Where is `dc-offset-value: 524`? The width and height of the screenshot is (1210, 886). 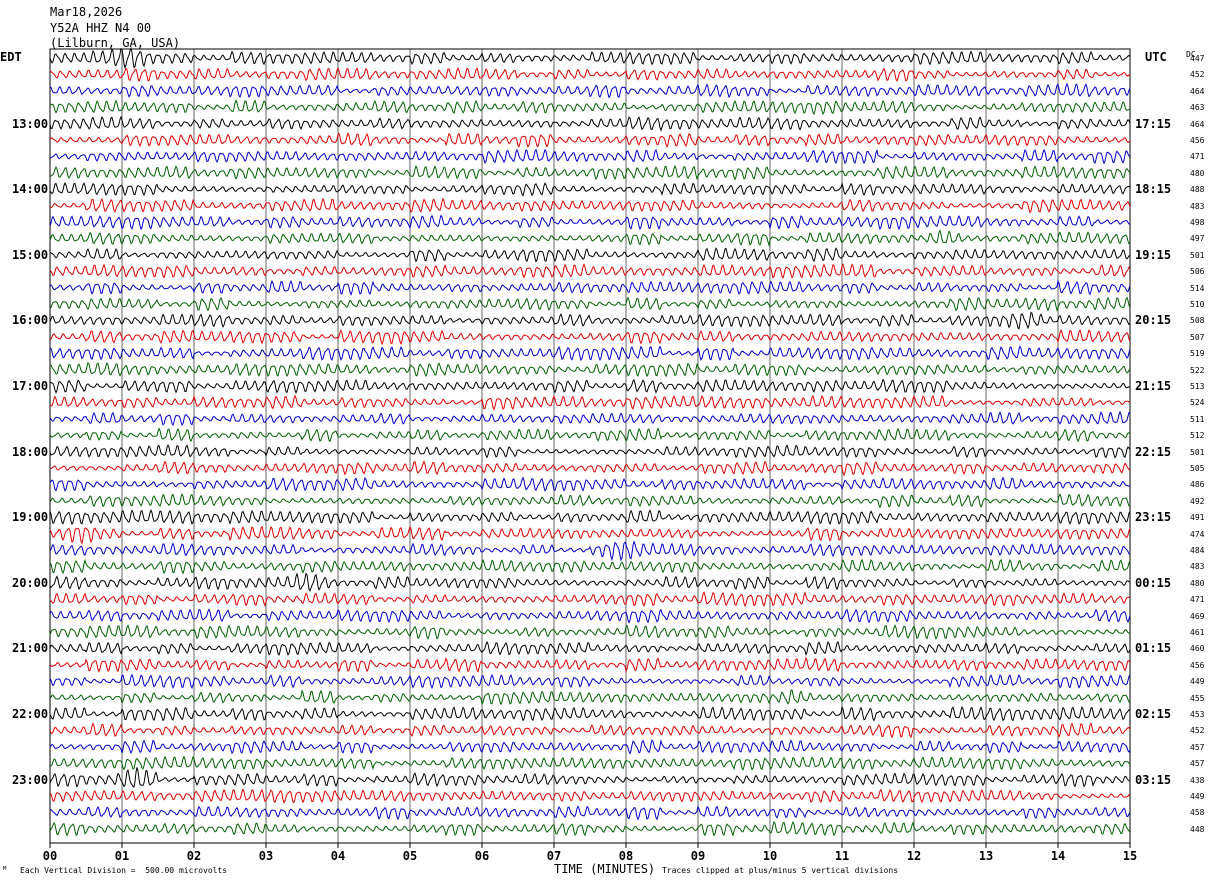 dc-offset-value: 524 is located at coordinates (1197, 403).